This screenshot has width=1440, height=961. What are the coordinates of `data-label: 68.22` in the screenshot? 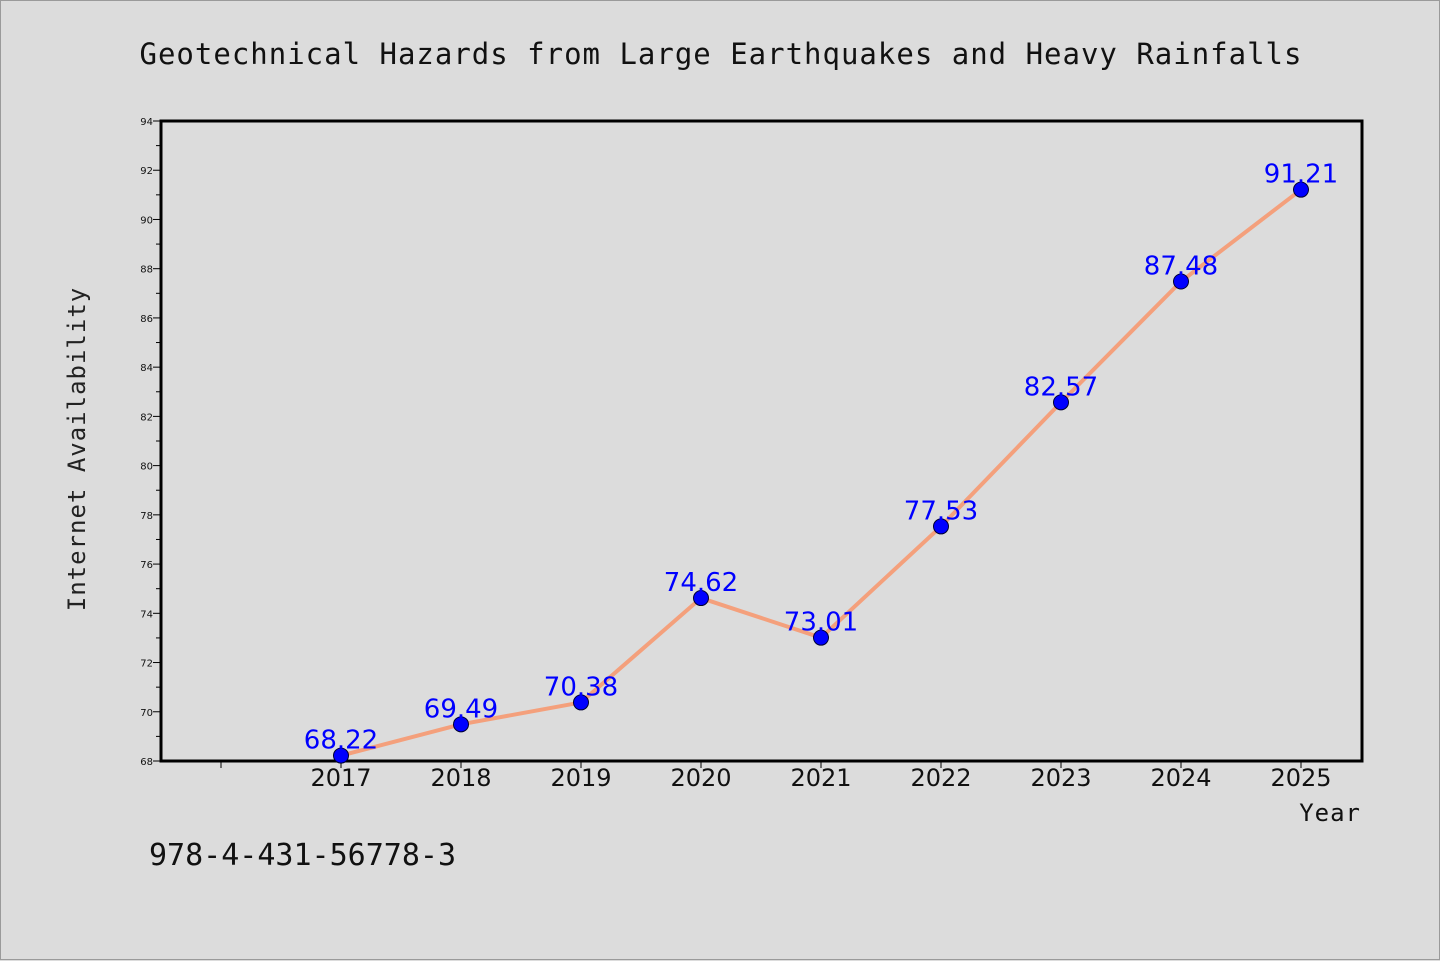 It's located at (341, 741).